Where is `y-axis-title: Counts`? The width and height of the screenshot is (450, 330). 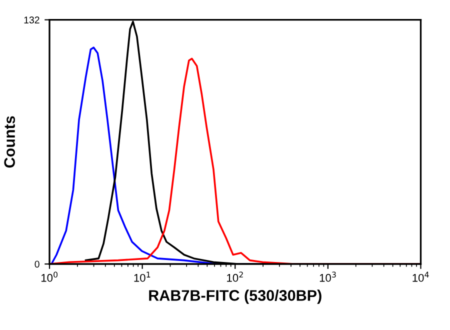 y-axis-title: Counts is located at coordinates (9, 142).